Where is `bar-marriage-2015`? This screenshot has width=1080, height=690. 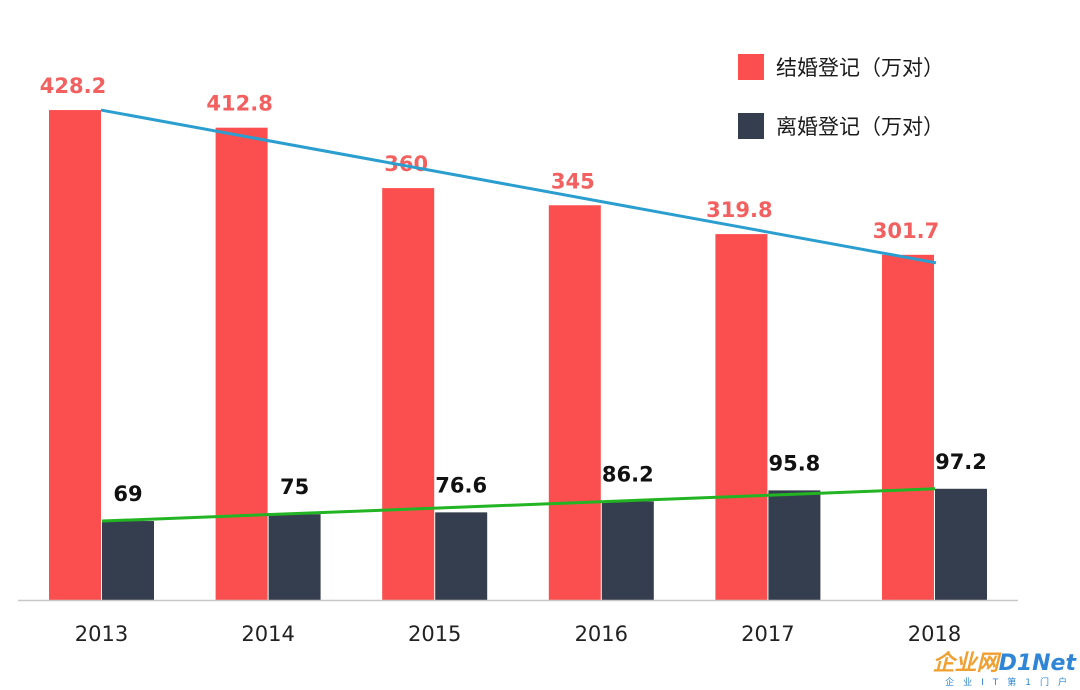
bar-marriage-2015 is located at coordinates (408, 394).